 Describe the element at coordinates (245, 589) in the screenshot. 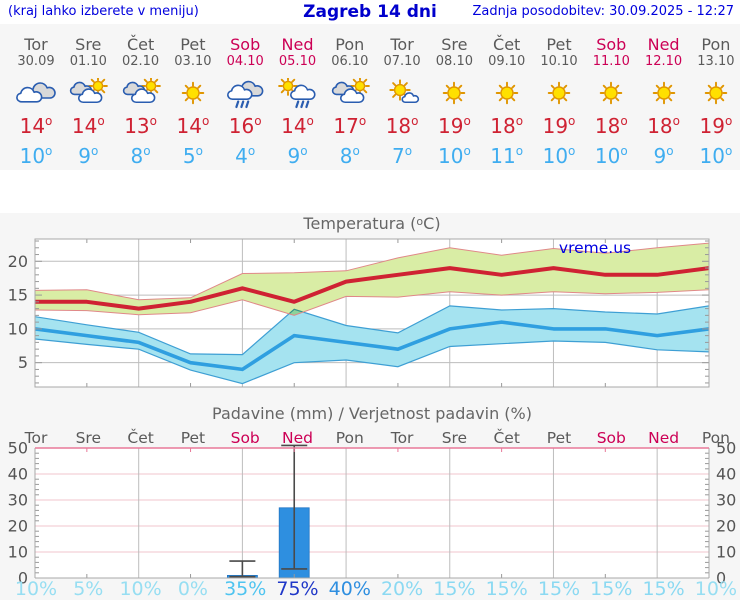

I see `precip-probability-label: 35%` at that location.